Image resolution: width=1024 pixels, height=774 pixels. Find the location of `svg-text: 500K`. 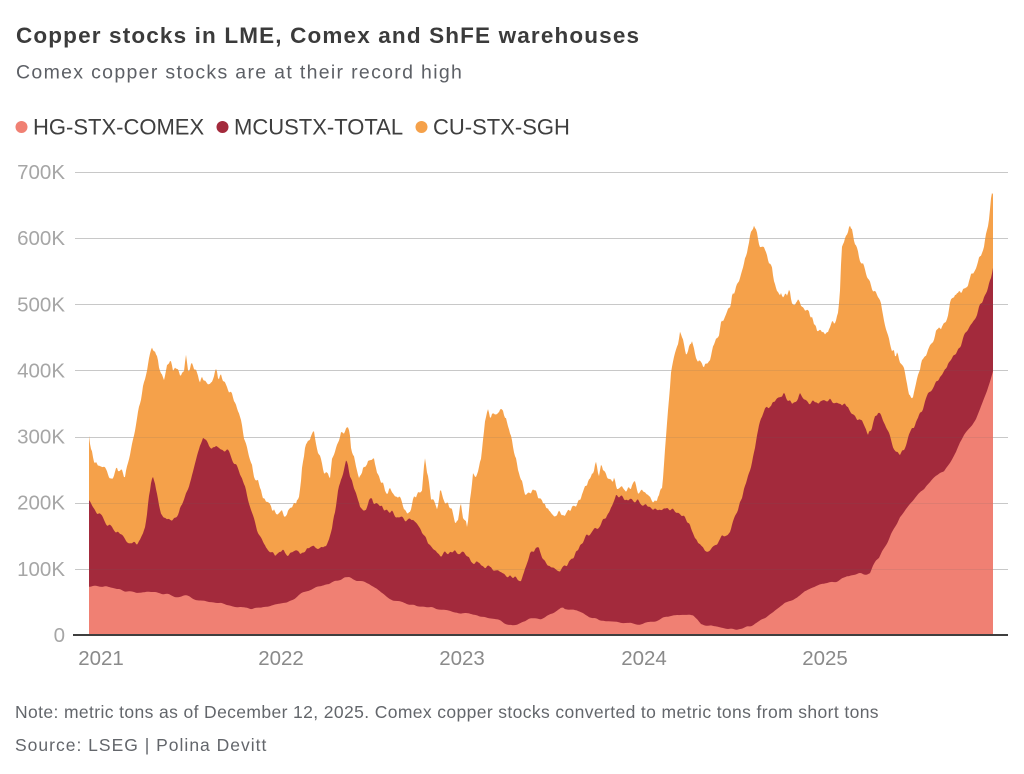

svg-text: 500K is located at coordinates (41, 304).